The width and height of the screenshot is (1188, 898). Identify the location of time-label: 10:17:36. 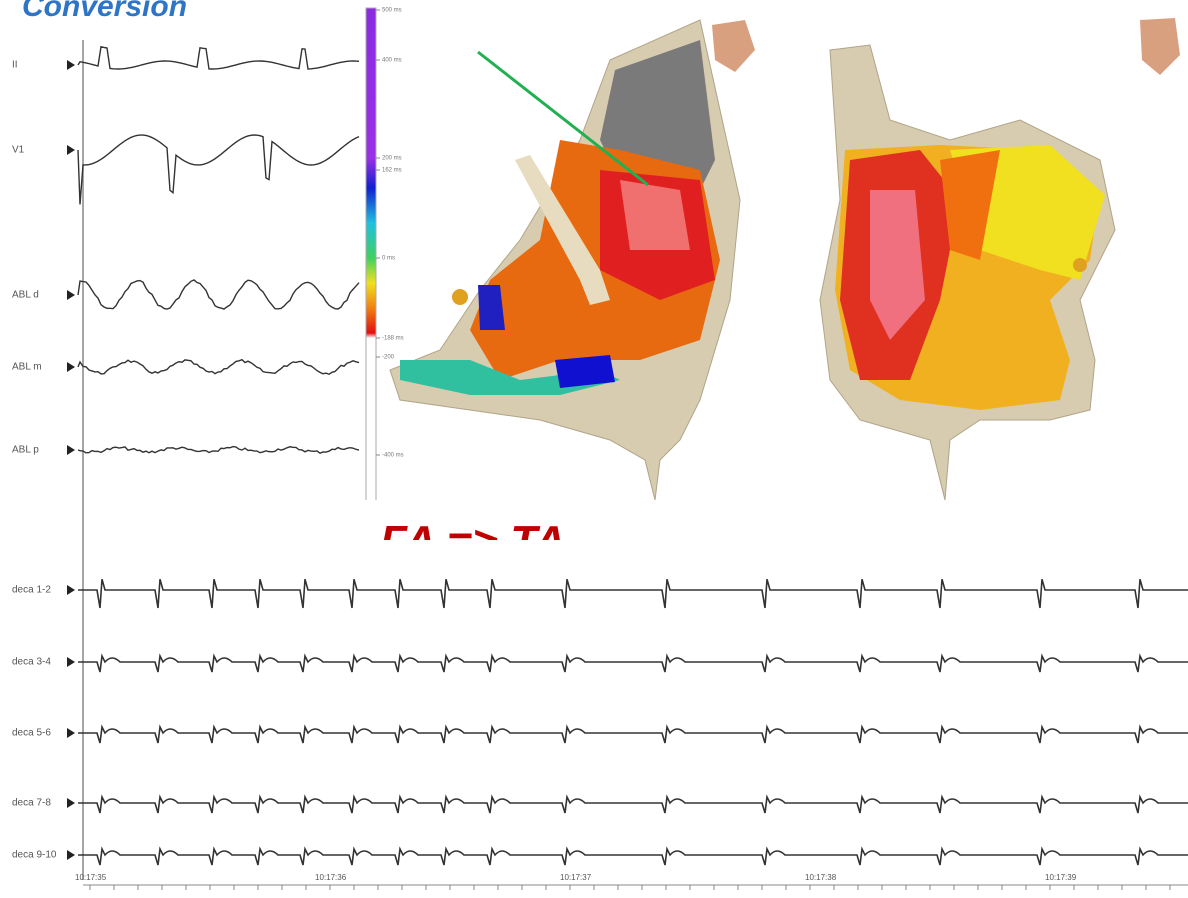
(331, 877).